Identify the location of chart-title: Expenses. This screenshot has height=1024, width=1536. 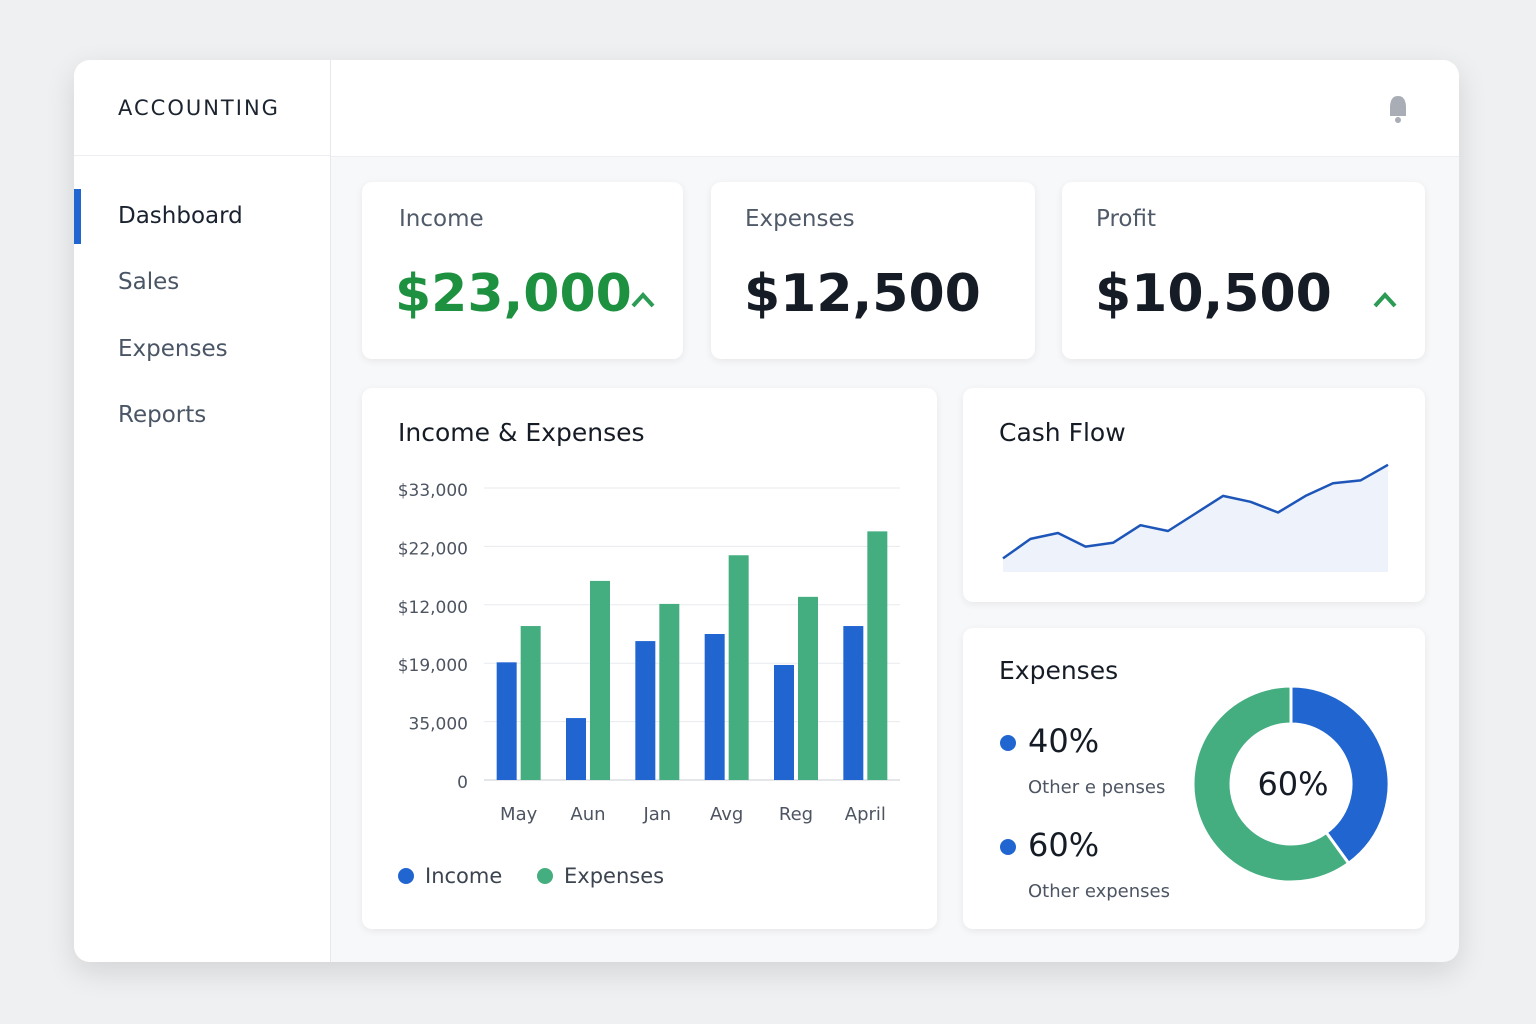
(1059, 670).